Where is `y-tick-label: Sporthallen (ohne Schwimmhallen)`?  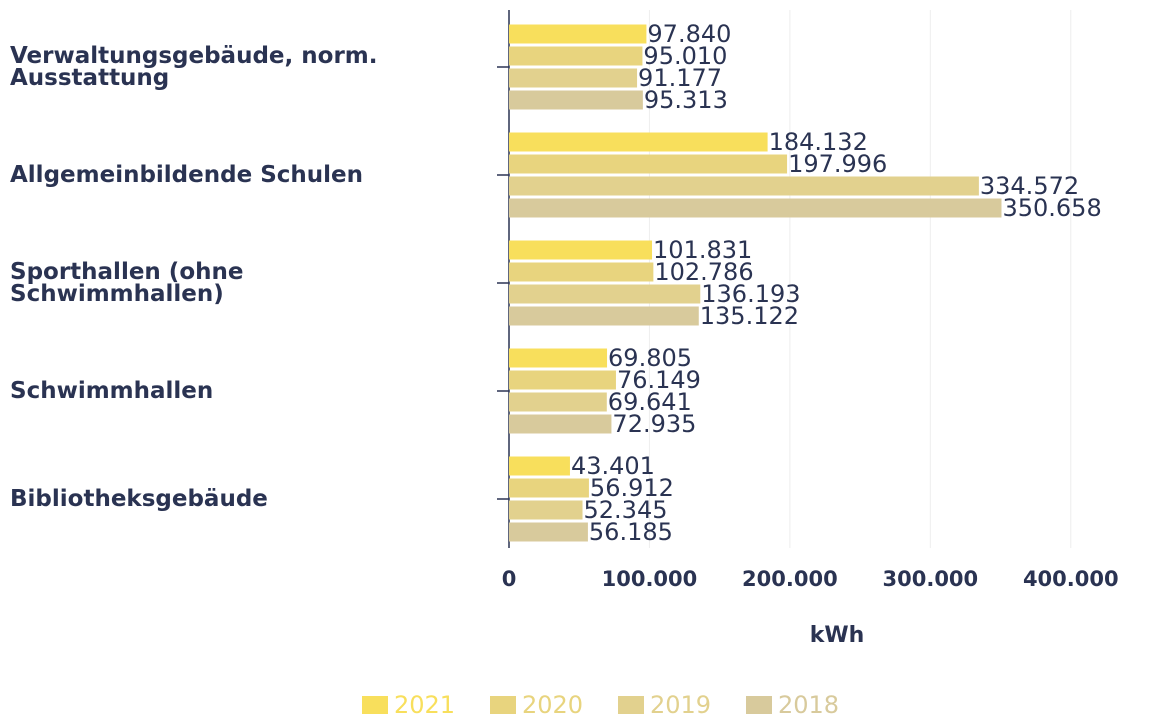
y-tick-label: Sporthallen (ohne Schwimmhallen) is located at coordinates (127, 283).